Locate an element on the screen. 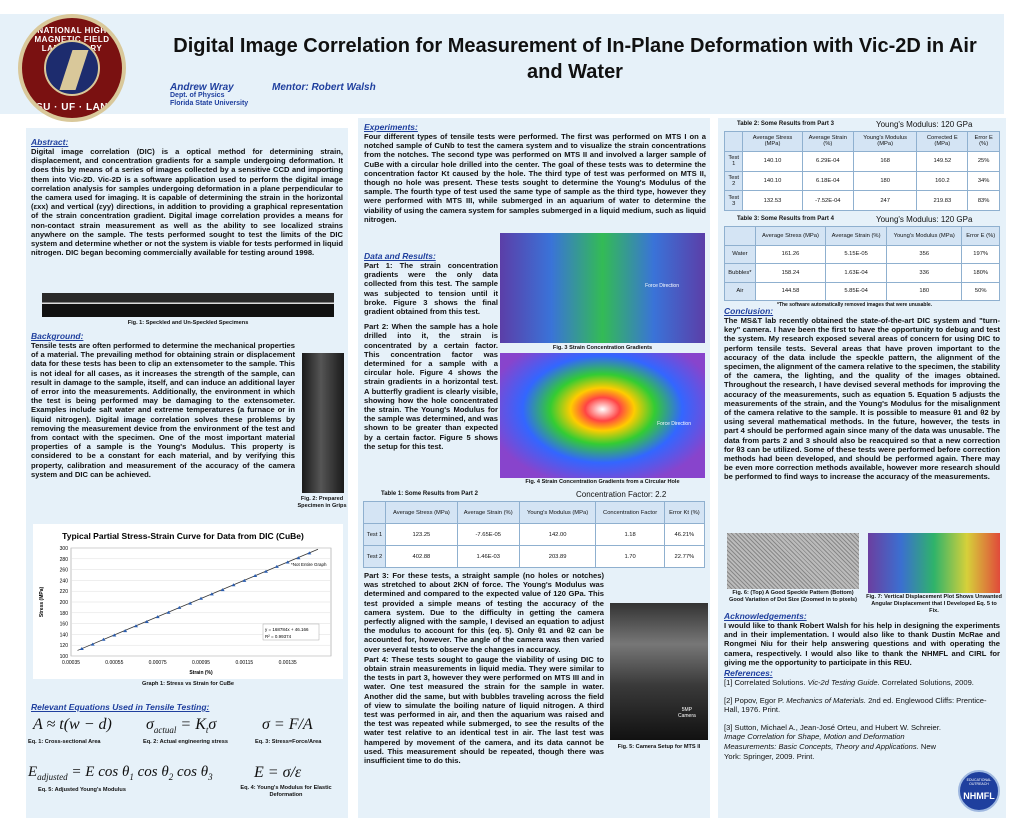 Image resolution: width=1024 pixels, height=819 pixels. table2-header-2: Average Strain (%) is located at coordinates (827, 141).